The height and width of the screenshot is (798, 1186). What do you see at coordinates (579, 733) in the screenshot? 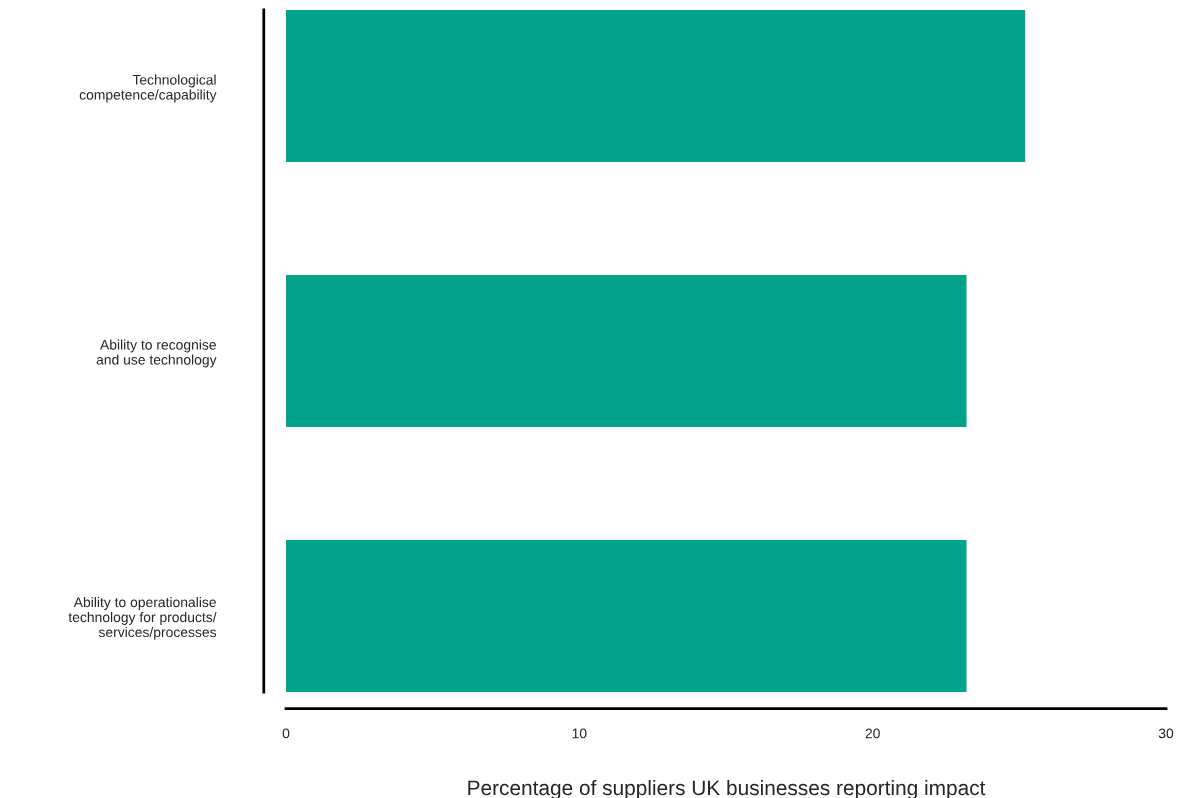
I see `x-tick-label: 10` at bounding box center [579, 733].